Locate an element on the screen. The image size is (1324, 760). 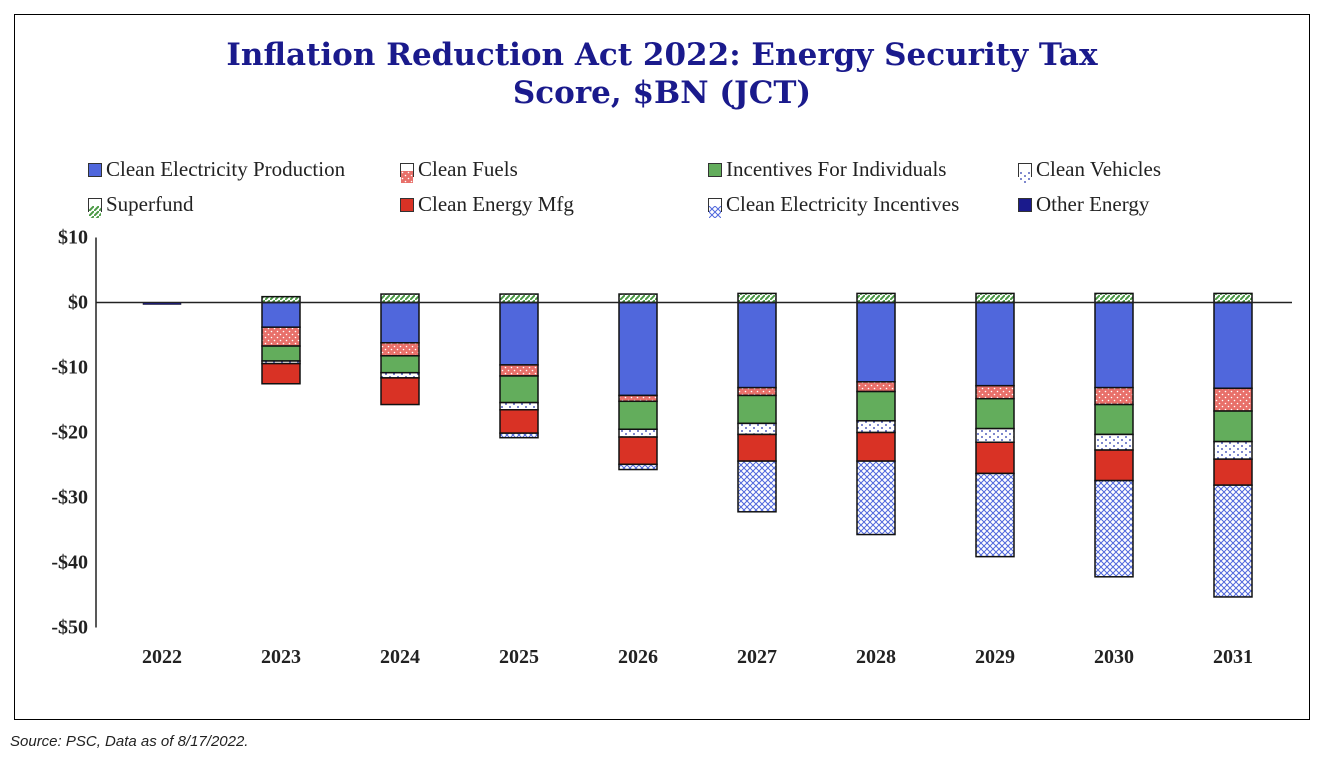
x-tick-label: 2024 is located at coordinates (400, 657).